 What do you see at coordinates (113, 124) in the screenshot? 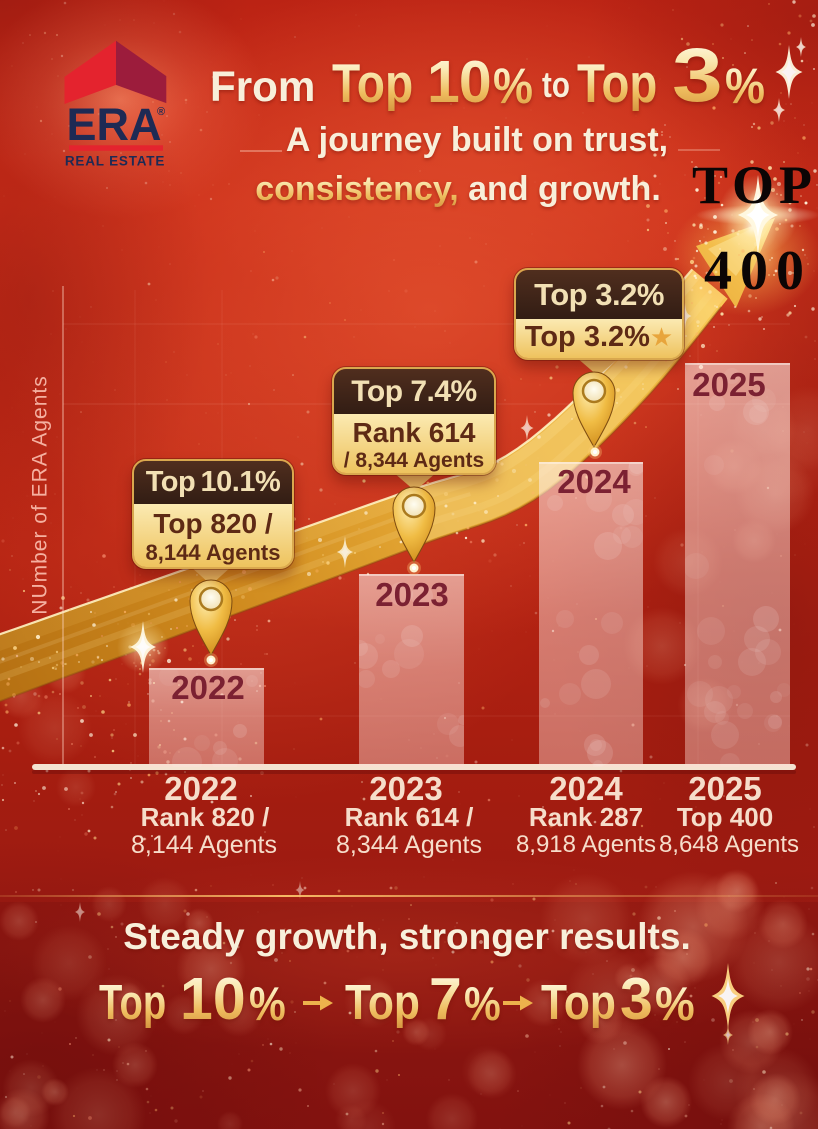
I see `svg-text: ERA` at bounding box center [113, 124].